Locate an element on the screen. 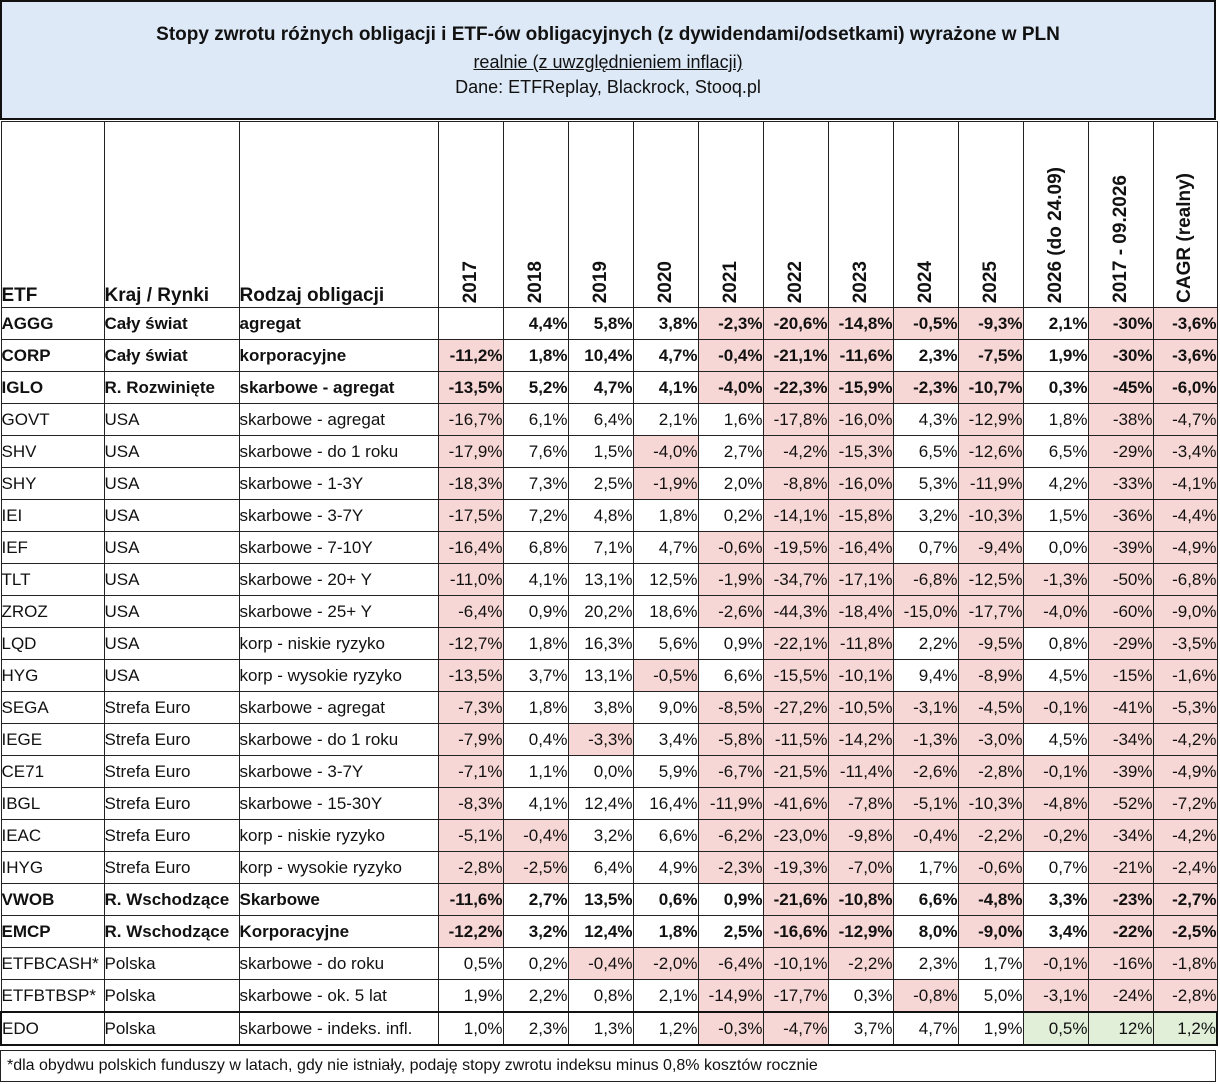 Image resolution: width=1220 pixels, height=1084 pixels. cell-value: -15,0% is located at coordinates (925, 611).